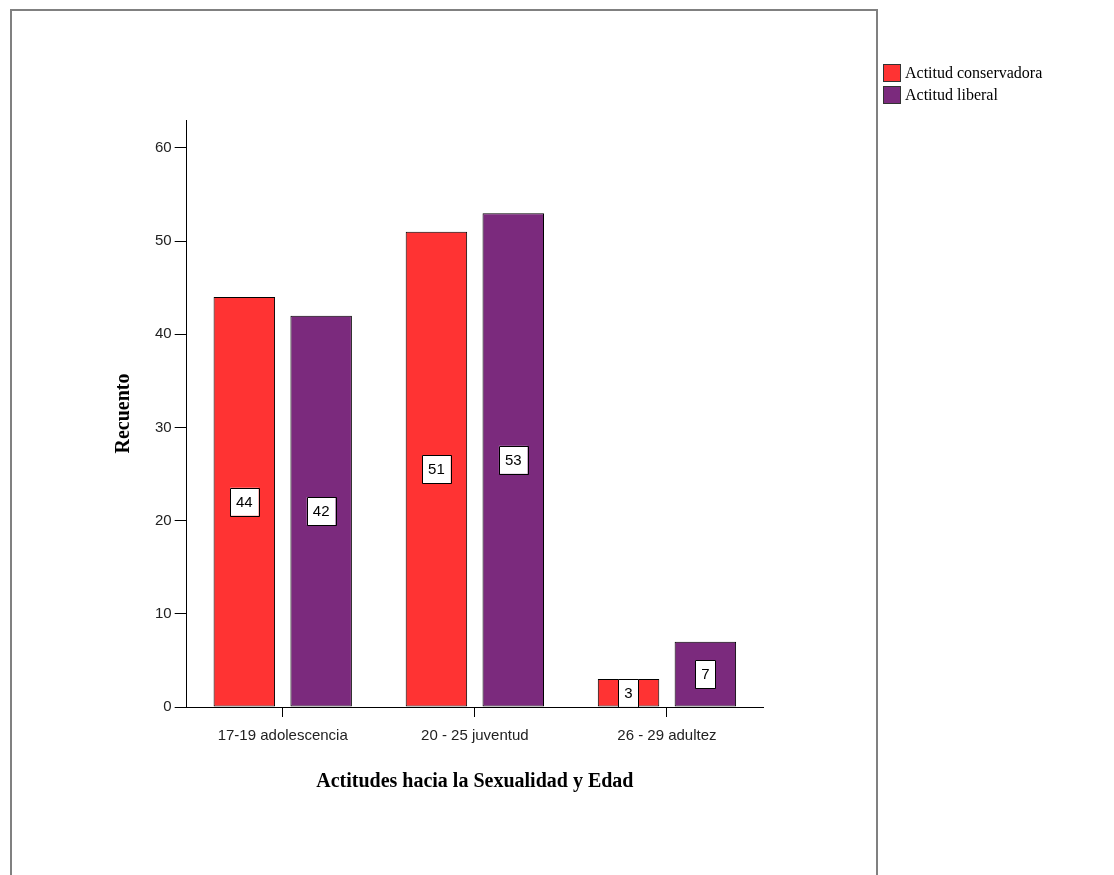 The image size is (1114, 875). Describe the element at coordinates (513, 459) in the screenshot. I see `data-label: 53` at that location.